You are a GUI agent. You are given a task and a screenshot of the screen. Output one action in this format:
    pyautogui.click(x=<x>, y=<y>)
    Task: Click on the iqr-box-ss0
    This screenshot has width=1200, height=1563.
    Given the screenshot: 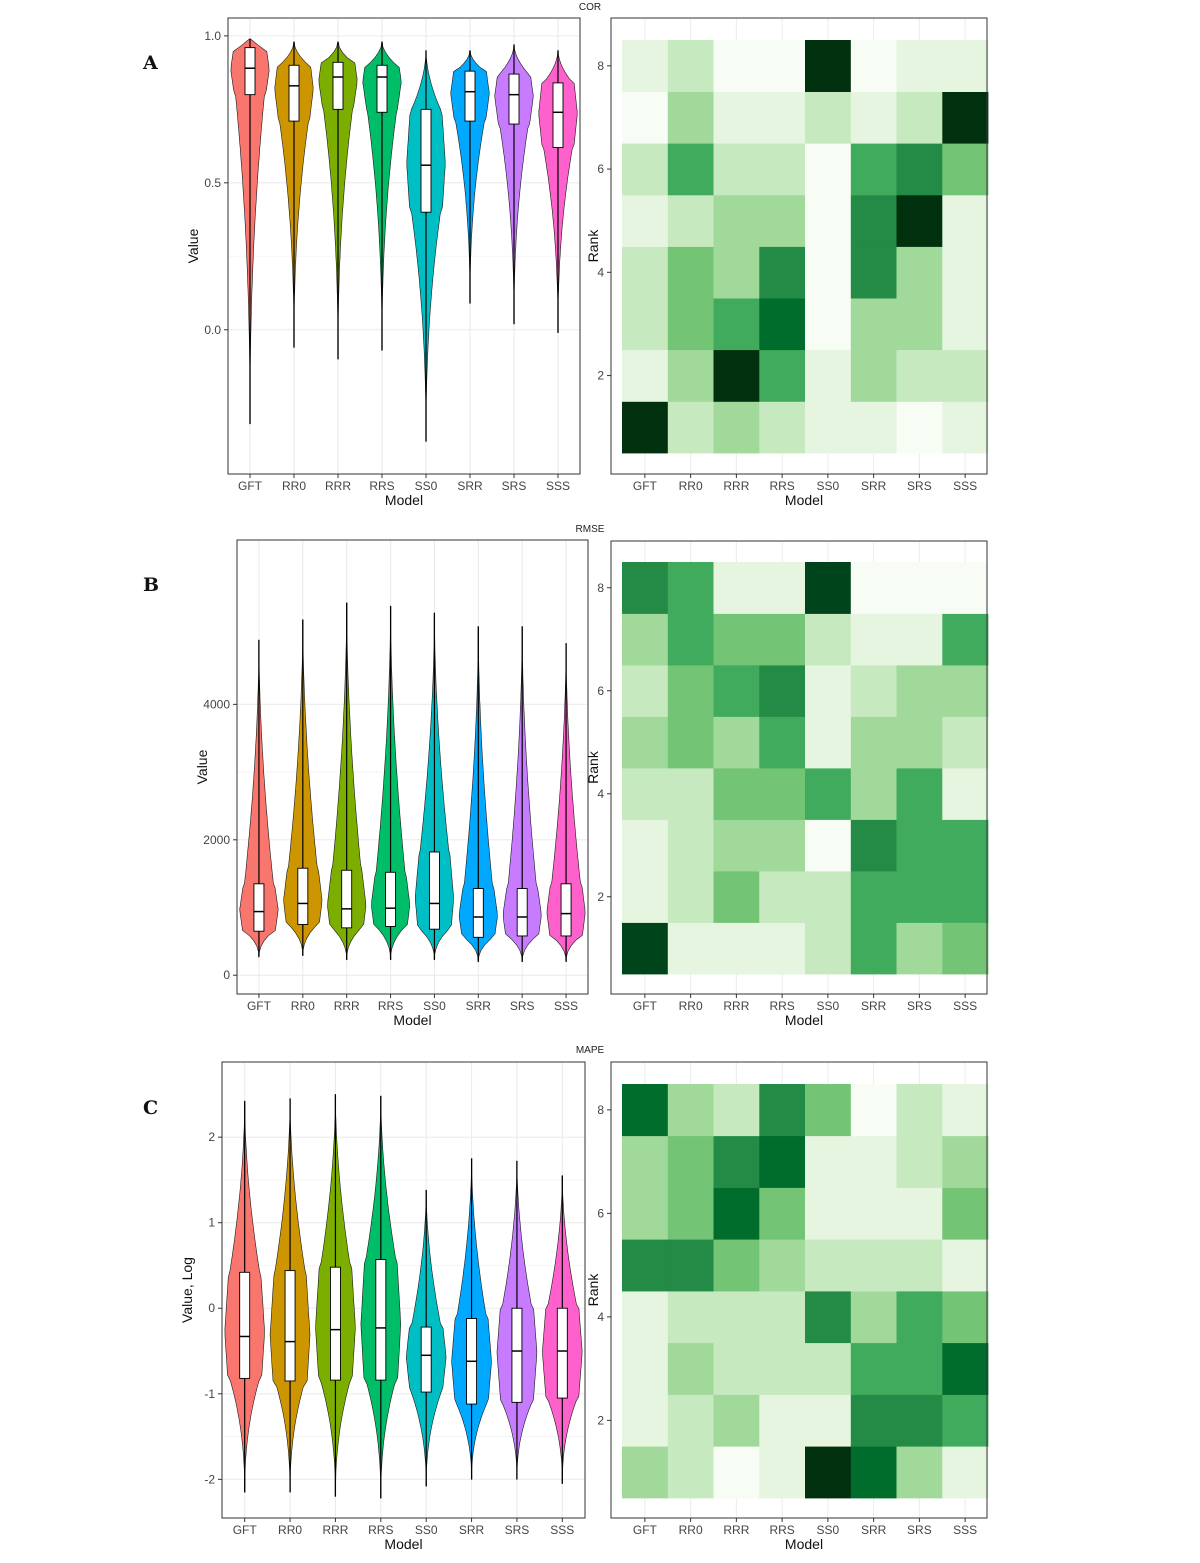 What is the action you would take?
    pyautogui.click(x=426, y=160)
    